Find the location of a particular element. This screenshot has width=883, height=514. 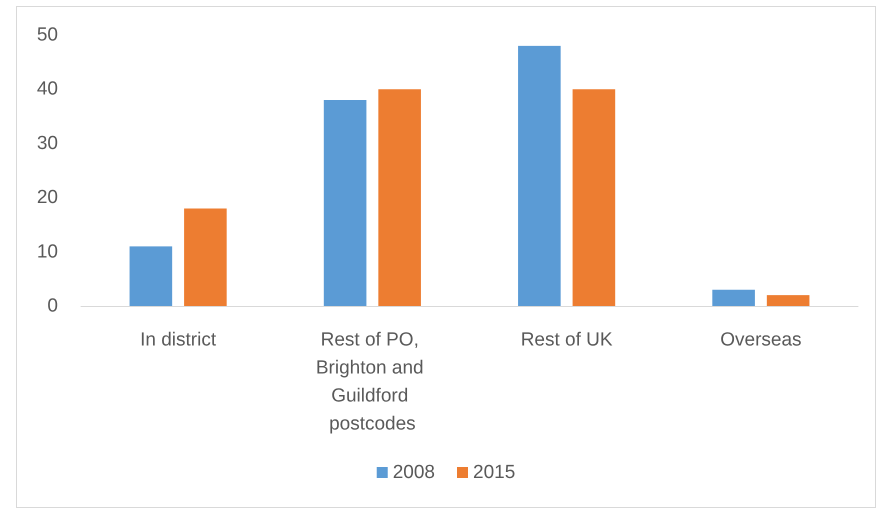

y-tick-label: 50 is located at coordinates (47, 35).